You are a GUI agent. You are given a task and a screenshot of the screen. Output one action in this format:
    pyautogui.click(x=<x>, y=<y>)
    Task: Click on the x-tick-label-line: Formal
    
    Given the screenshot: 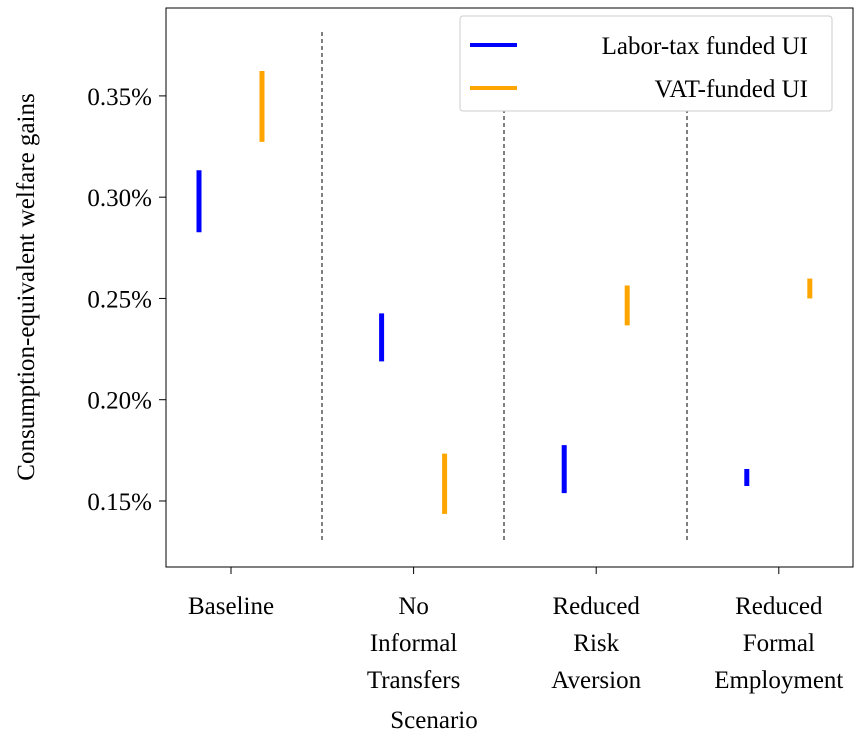 What is the action you would take?
    pyautogui.click(x=779, y=643)
    